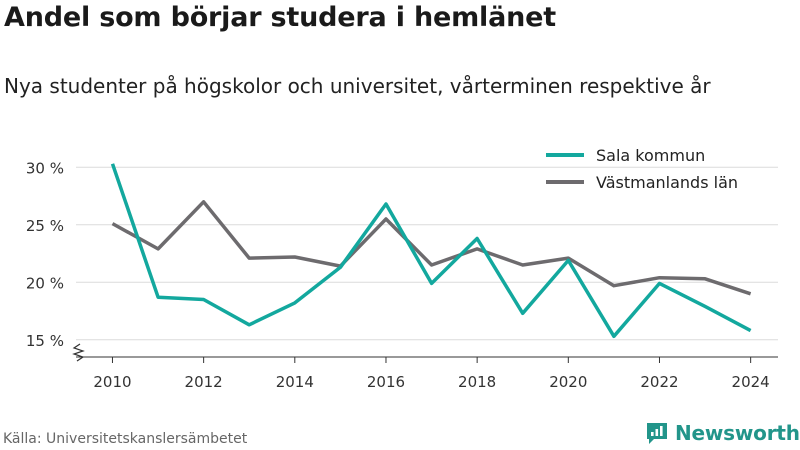  What do you see at coordinates (112, 382) in the screenshot?
I see `x-tick-label-2010: 2010` at bounding box center [112, 382].